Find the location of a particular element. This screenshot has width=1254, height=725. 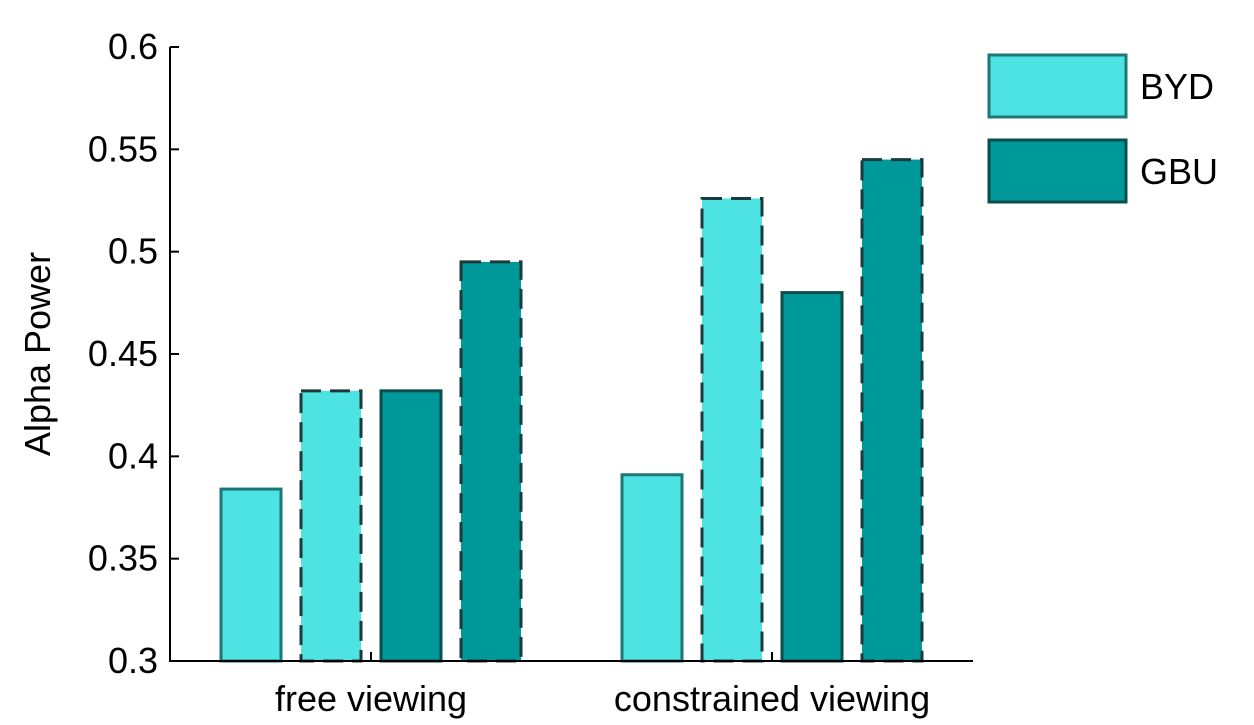

y-tick-label: 0.35 is located at coordinates (123, 558).